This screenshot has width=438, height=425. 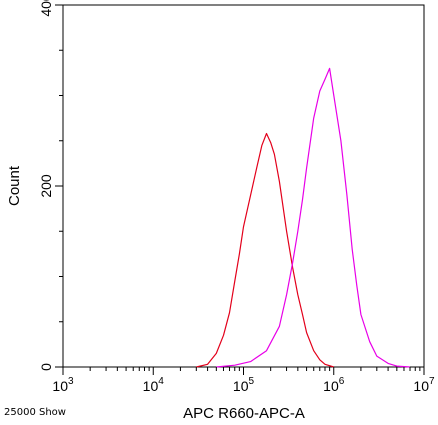 I want to click on x-tick-label: 10³, so click(x=63, y=385).